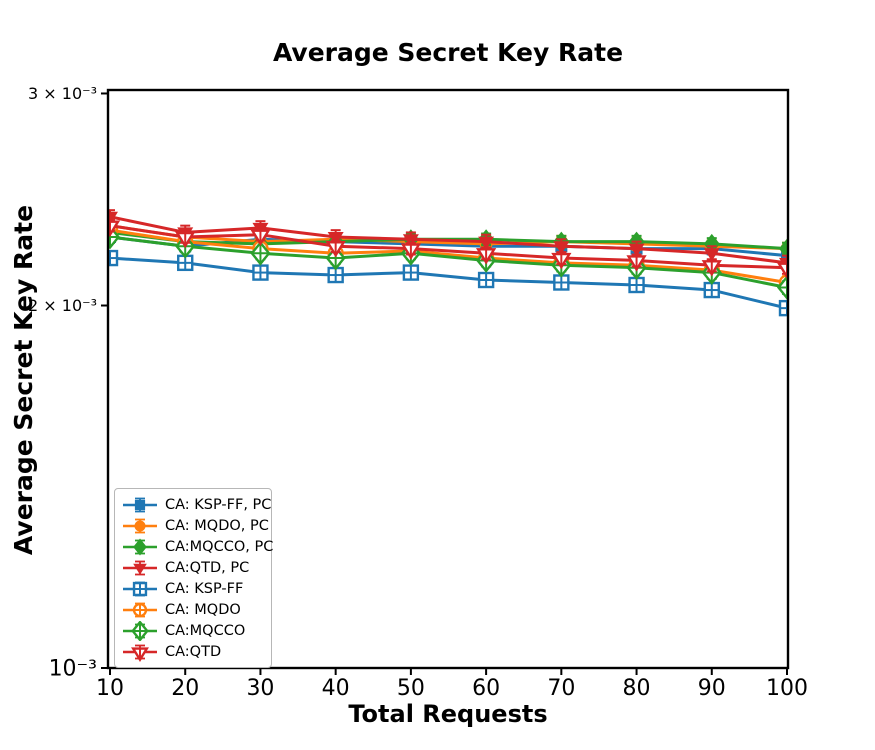  I want to click on legend-label: CA:QTD, PC, so click(207, 567).